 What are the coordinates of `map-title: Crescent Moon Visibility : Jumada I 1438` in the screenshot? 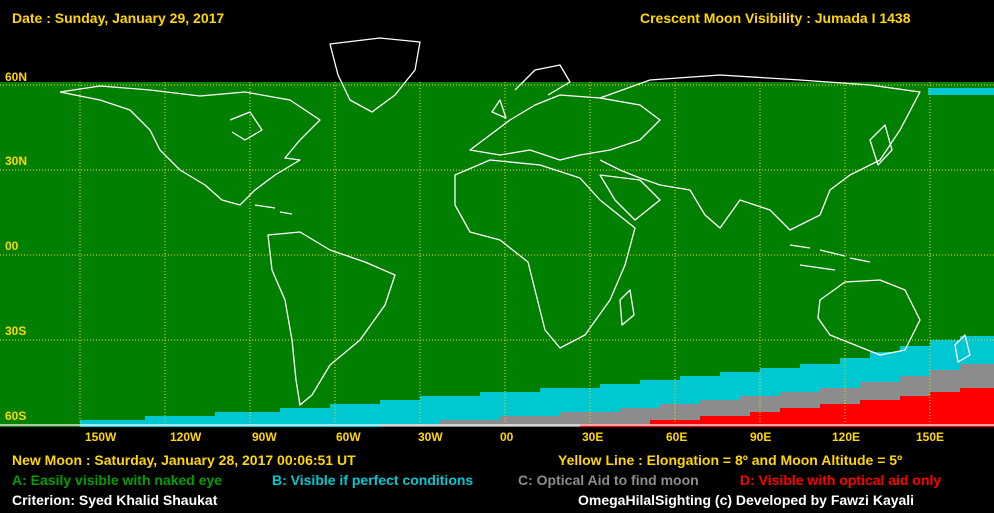 It's located at (775, 18).